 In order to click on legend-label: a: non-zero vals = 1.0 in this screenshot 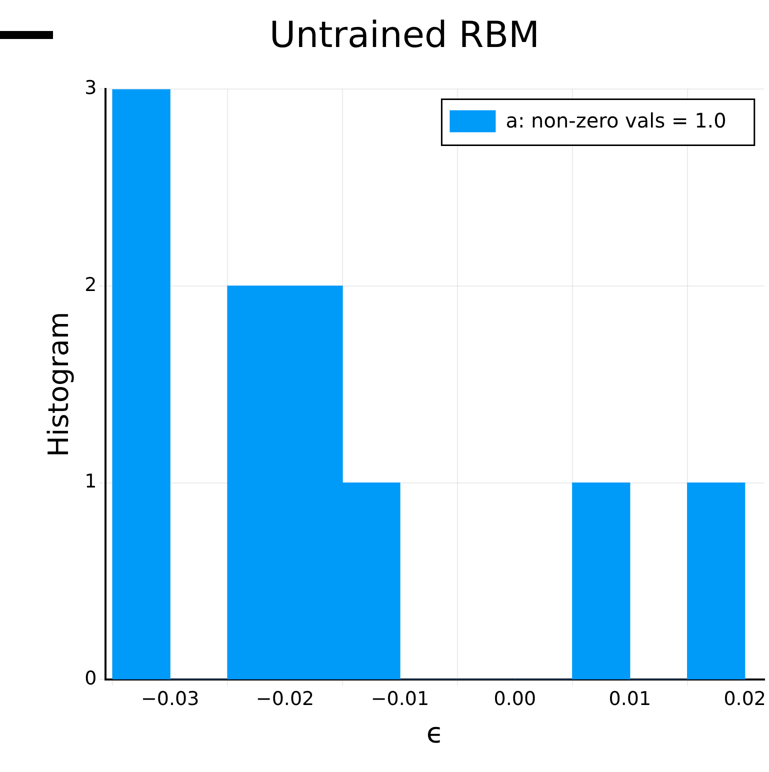, I will do `click(616, 120)`.